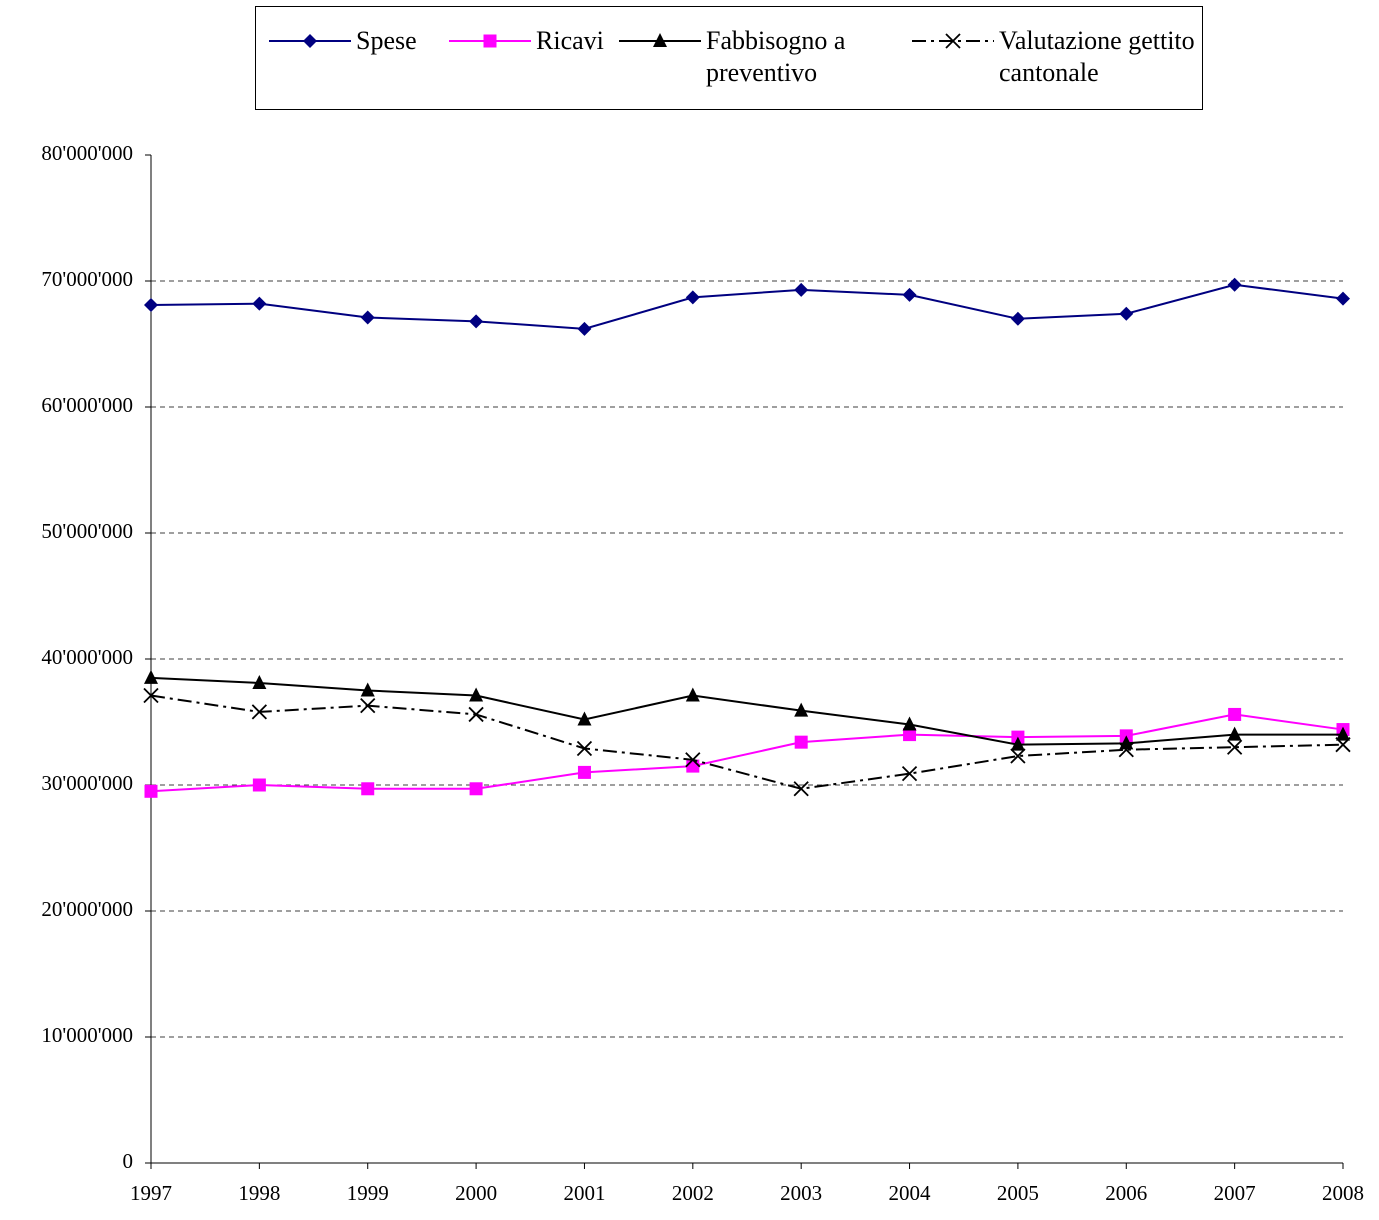 Image resolution: width=1379 pixels, height=1220 pixels. I want to click on x-tick-label: 2006, so click(1126, 1193).